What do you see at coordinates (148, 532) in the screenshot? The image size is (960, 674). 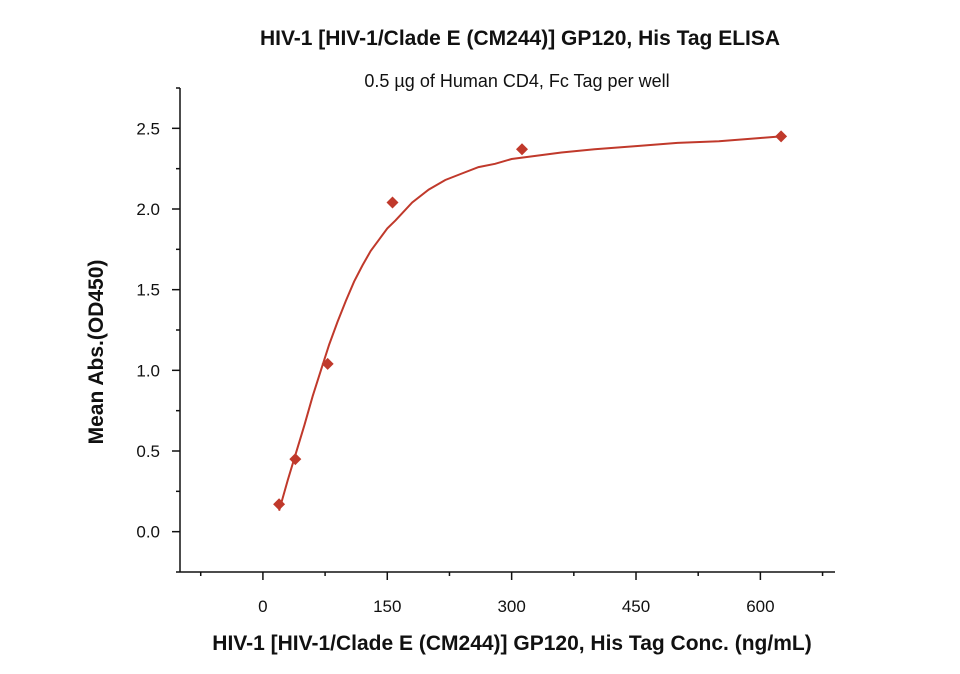 I see `y-tick-label: 0.0` at bounding box center [148, 532].